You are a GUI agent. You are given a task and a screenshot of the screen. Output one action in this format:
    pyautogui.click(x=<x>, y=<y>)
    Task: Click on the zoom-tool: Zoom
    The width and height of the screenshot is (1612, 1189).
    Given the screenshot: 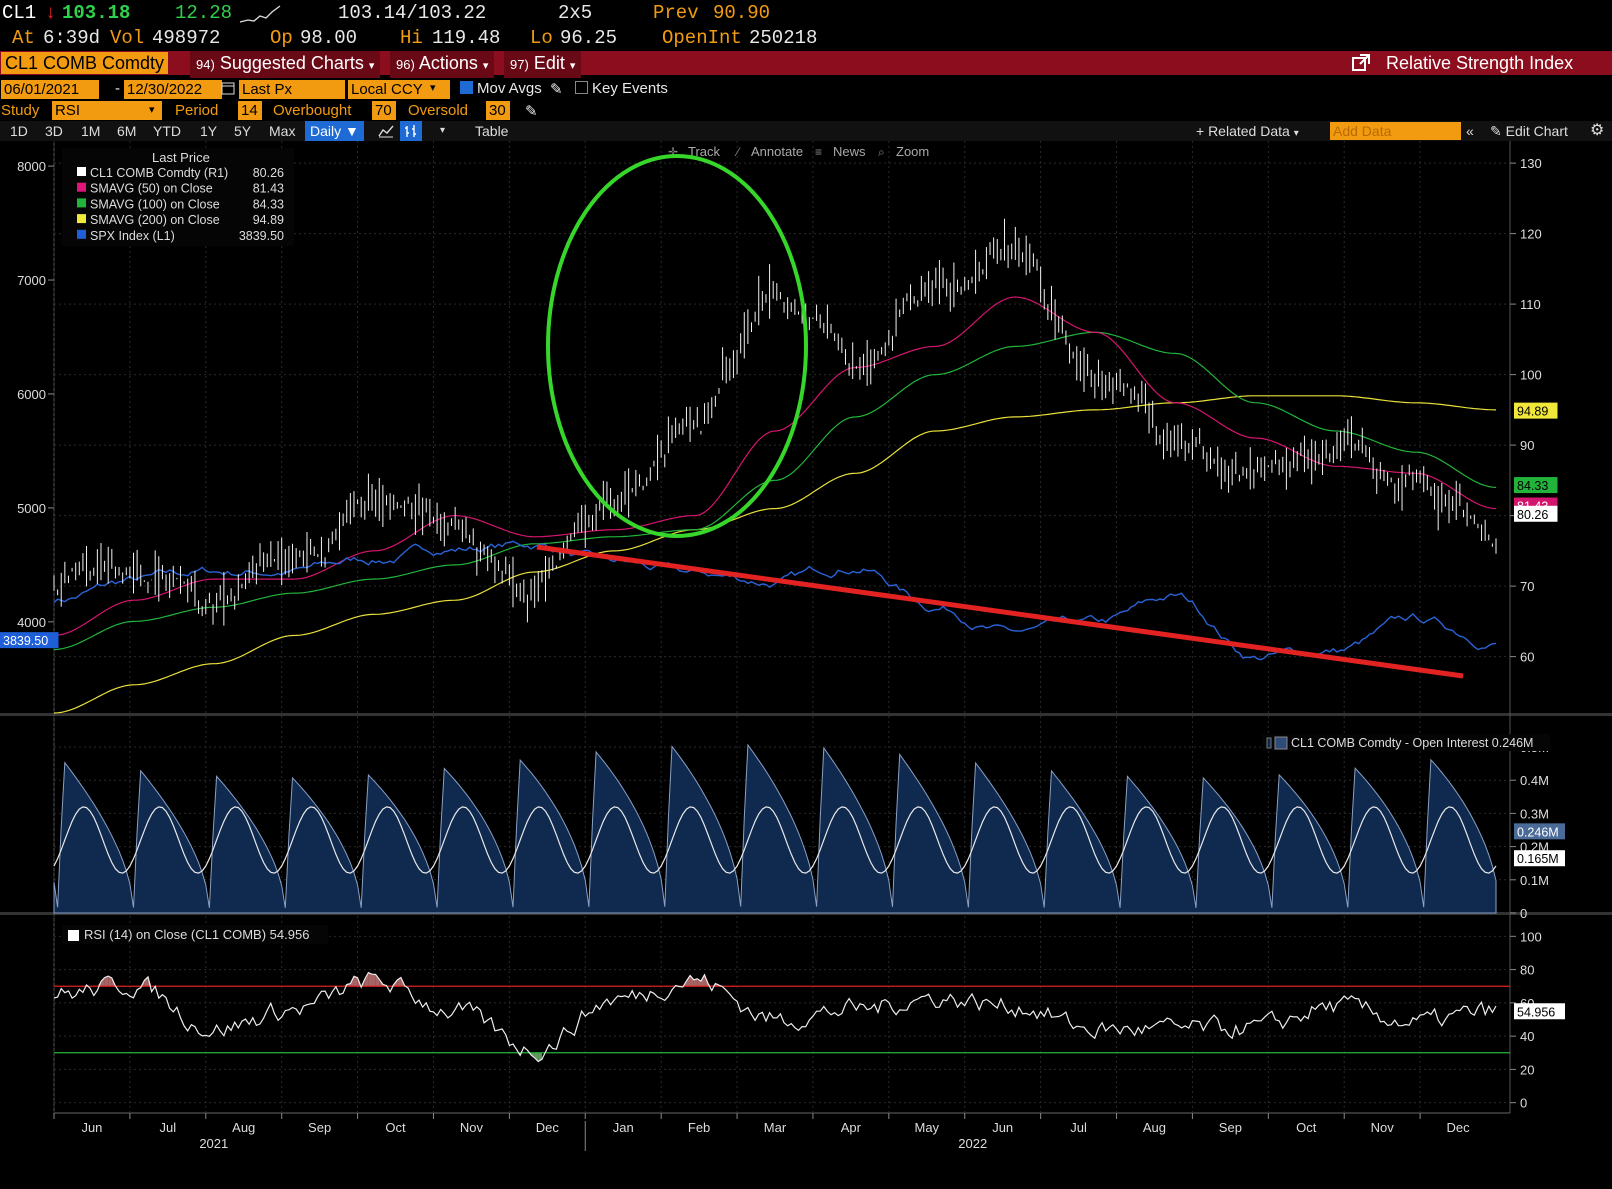 What is the action you would take?
    pyautogui.click(x=912, y=151)
    